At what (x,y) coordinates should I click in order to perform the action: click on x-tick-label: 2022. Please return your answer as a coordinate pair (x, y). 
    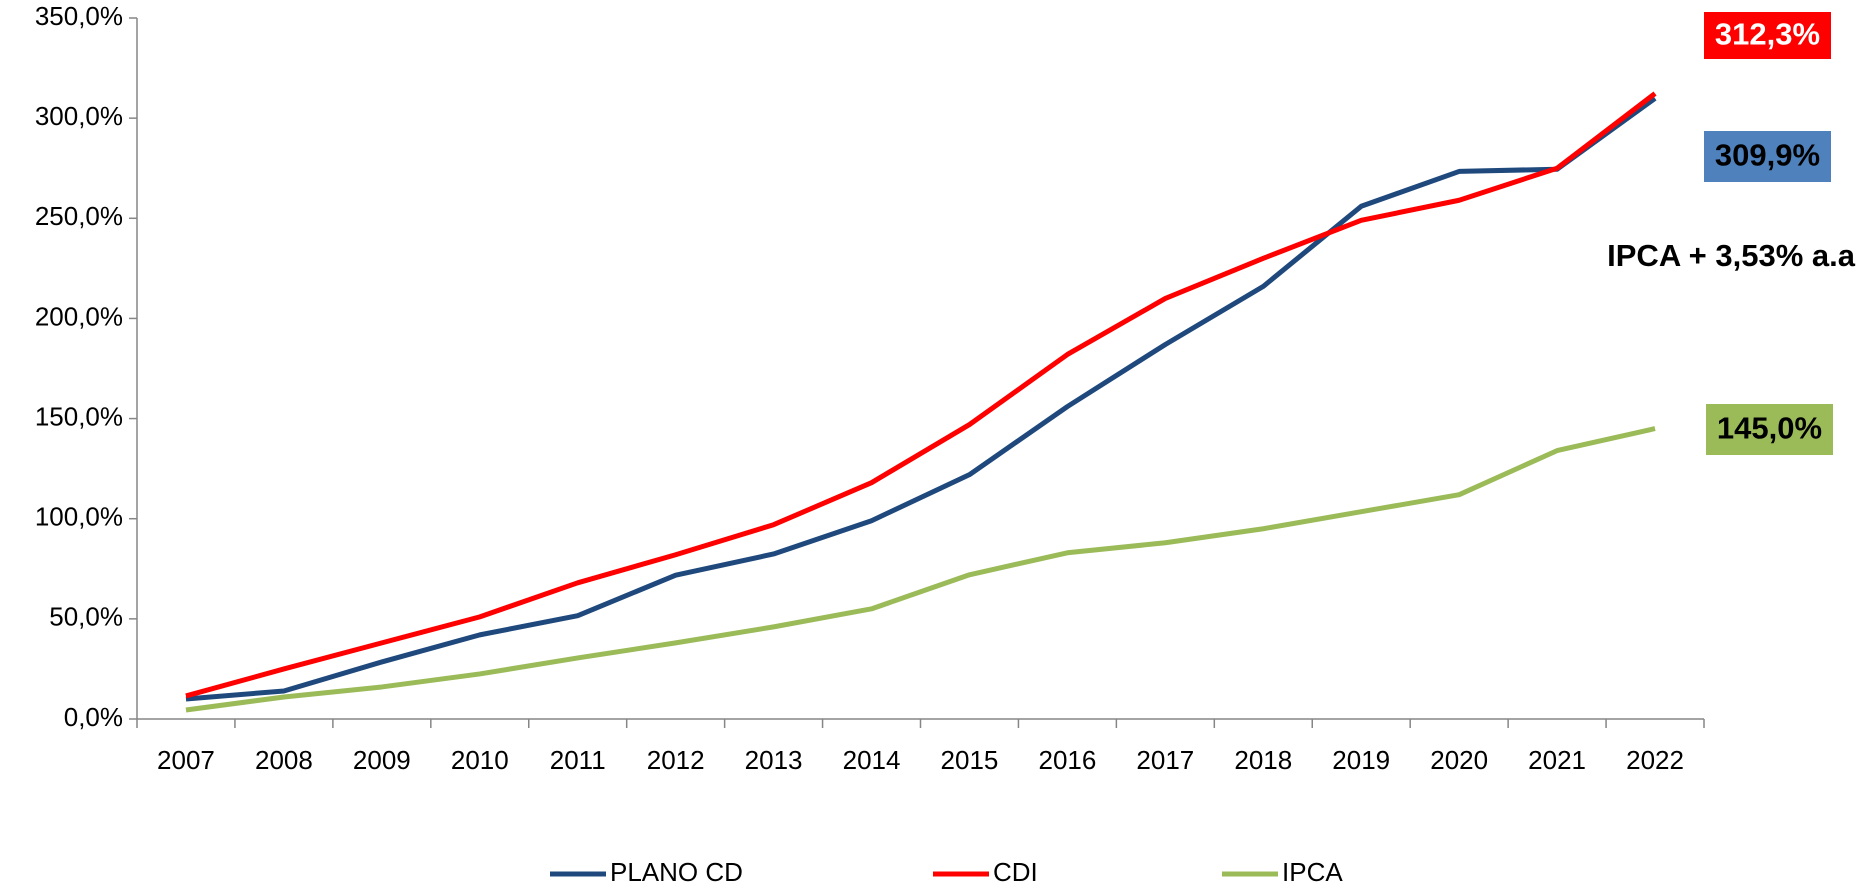
    Looking at the image, I should click on (1655, 760).